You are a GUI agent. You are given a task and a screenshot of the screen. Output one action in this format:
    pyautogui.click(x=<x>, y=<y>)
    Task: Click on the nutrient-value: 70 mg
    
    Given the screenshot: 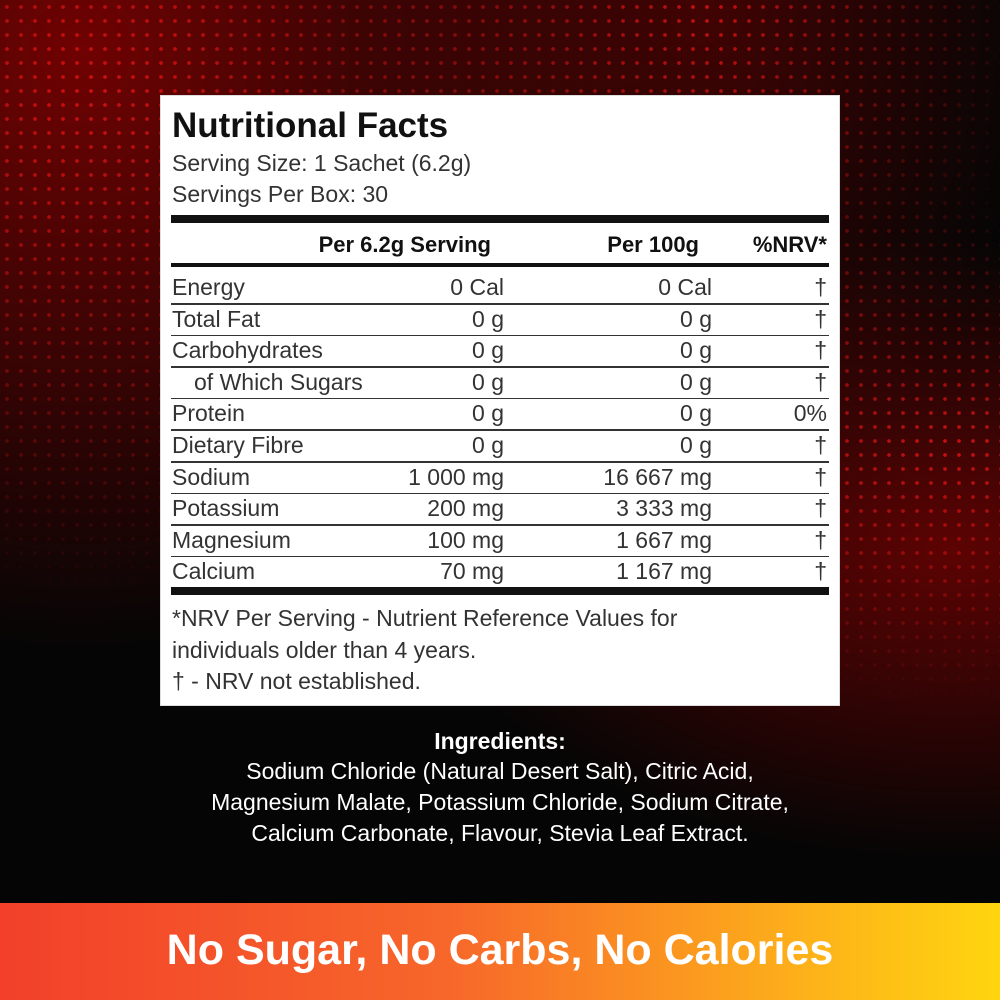 What is the action you would take?
    pyautogui.click(x=472, y=571)
    